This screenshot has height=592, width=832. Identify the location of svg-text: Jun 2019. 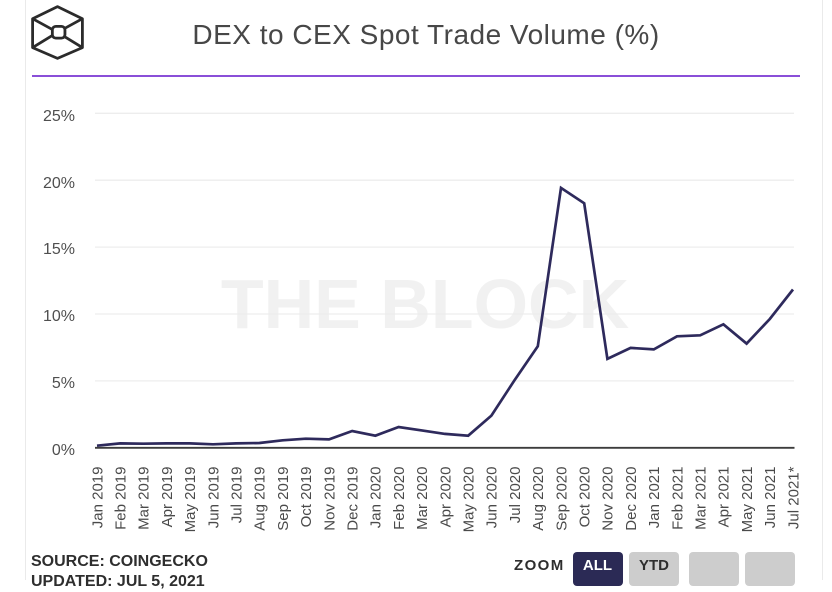
(213, 498).